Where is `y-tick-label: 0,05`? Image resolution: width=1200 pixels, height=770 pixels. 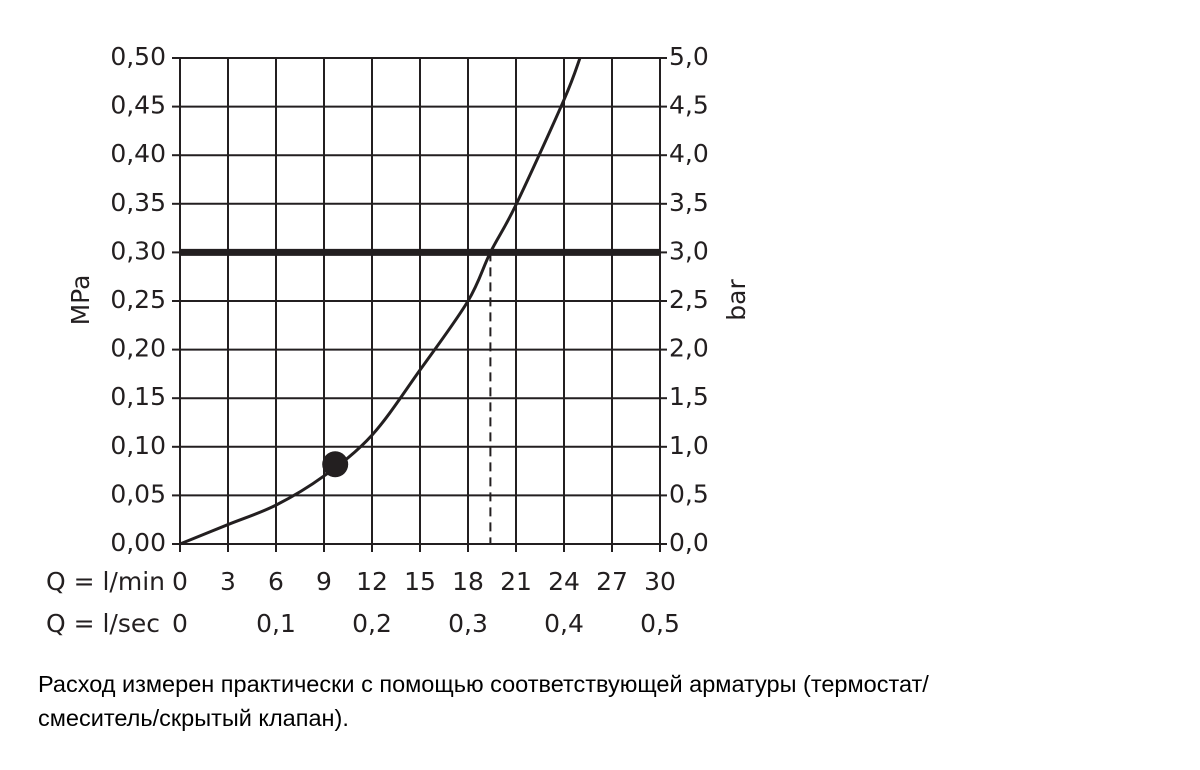
y-tick-label: 0,05 is located at coordinates (138, 493).